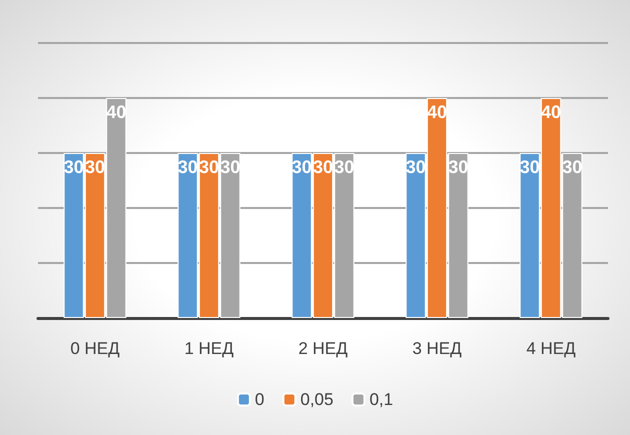 The width and height of the screenshot is (630, 435). Describe the element at coordinates (95, 348) in the screenshot. I see `x-tick-label: 0 НЕД` at that location.